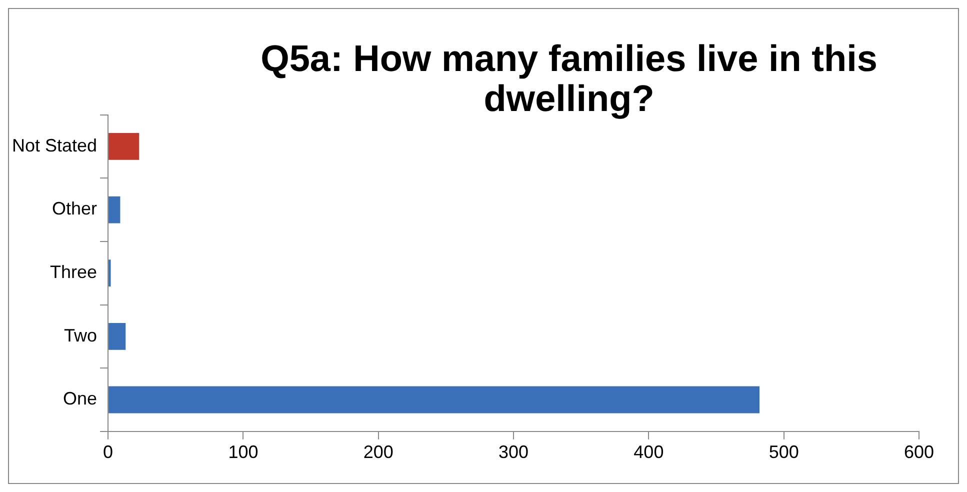 This screenshot has height=492, width=967. What do you see at coordinates (81, 335) in the screenshot?
I see `y-tick-label: Two` at bounding box center [81, 335].